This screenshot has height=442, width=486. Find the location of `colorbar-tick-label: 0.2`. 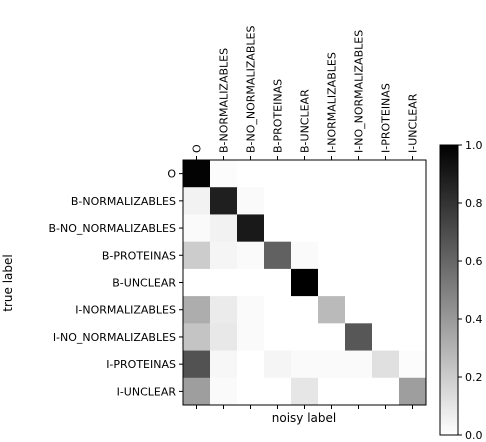

colorbar-tick-label: 0.2 is located at coordinates (474, 377).